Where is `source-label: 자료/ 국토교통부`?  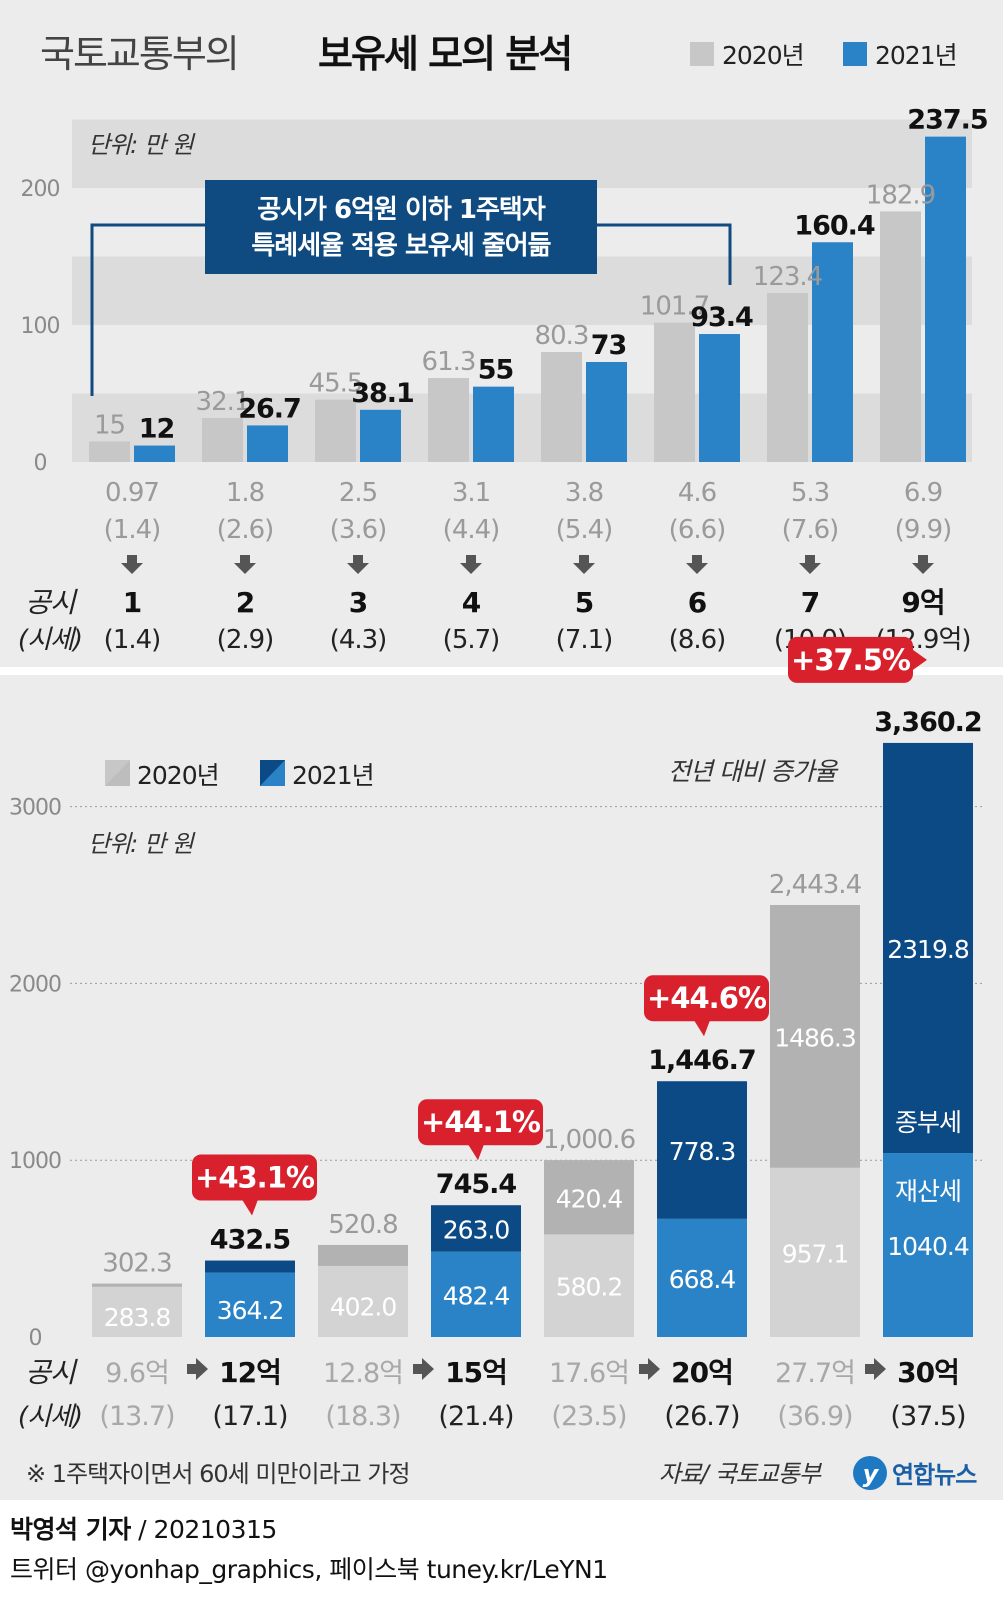
source-label: 자료/ 국토교통부 is located at coordinates (741, 1474).